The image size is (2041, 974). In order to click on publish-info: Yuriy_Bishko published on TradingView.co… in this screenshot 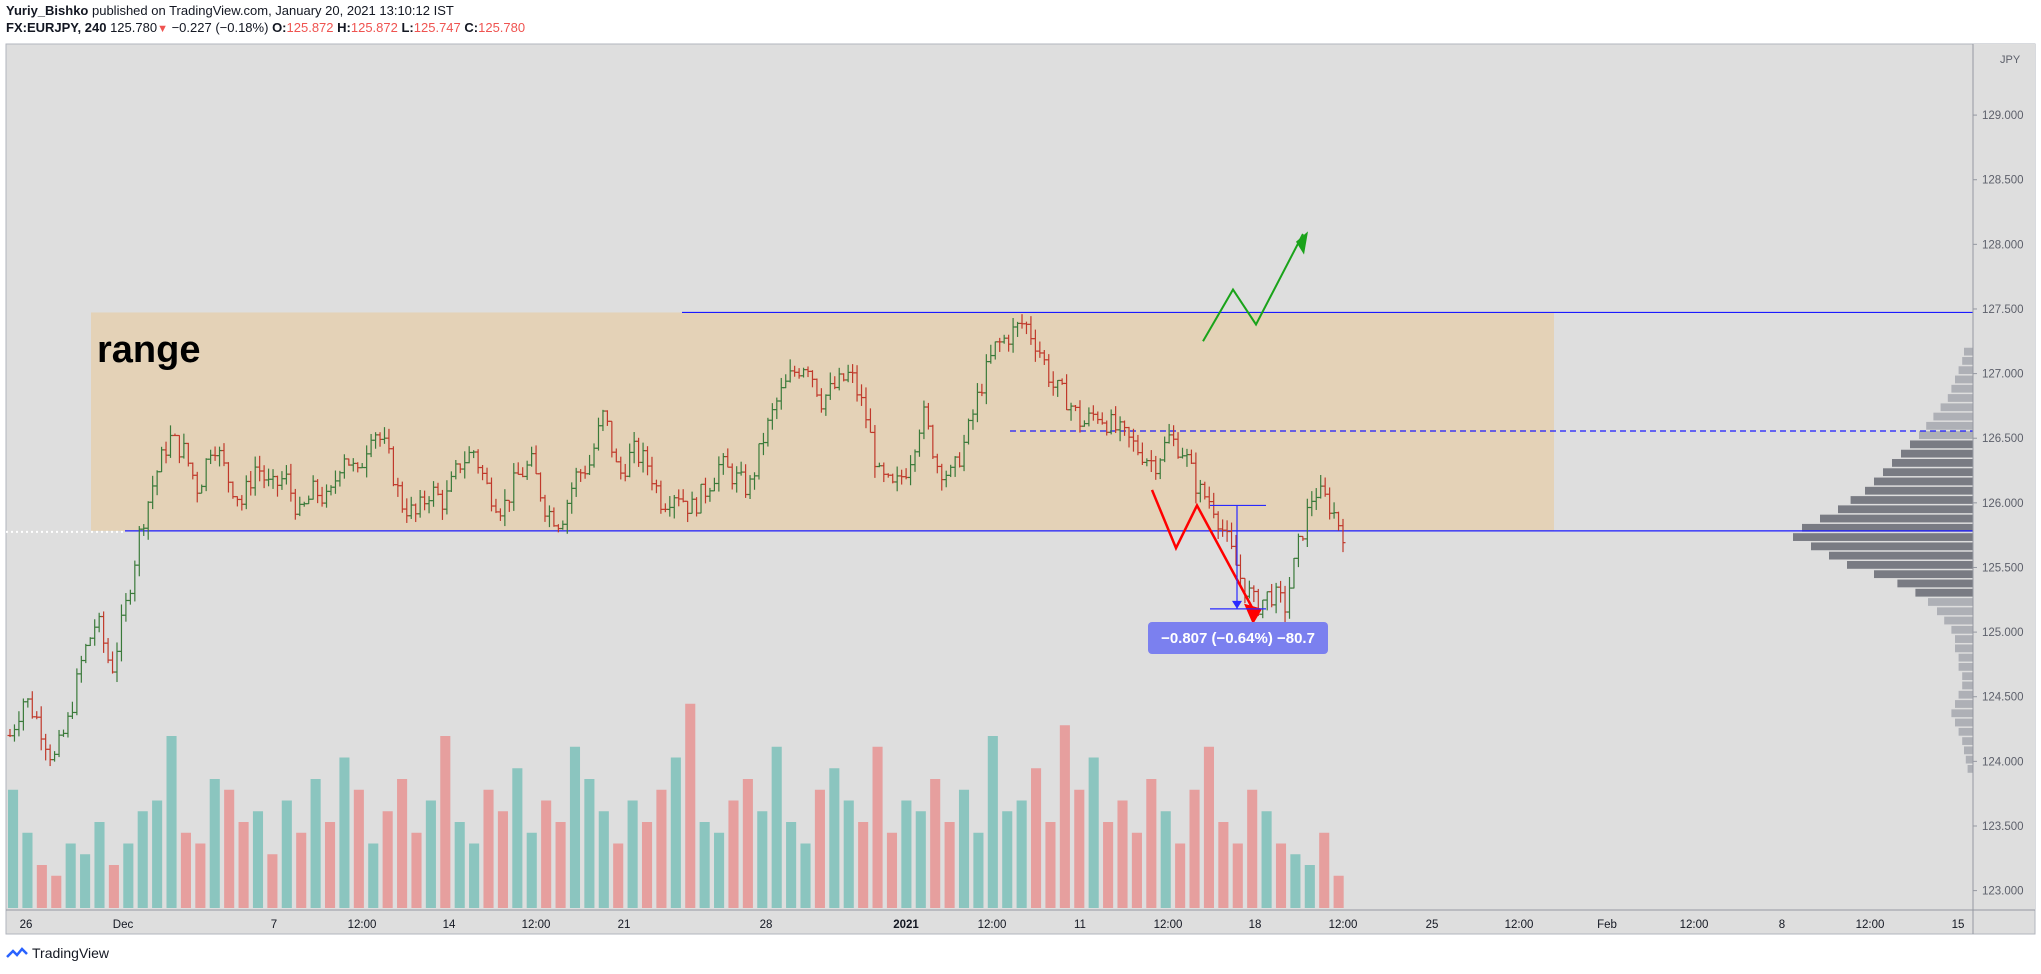, I will do `click(230, 11)`.